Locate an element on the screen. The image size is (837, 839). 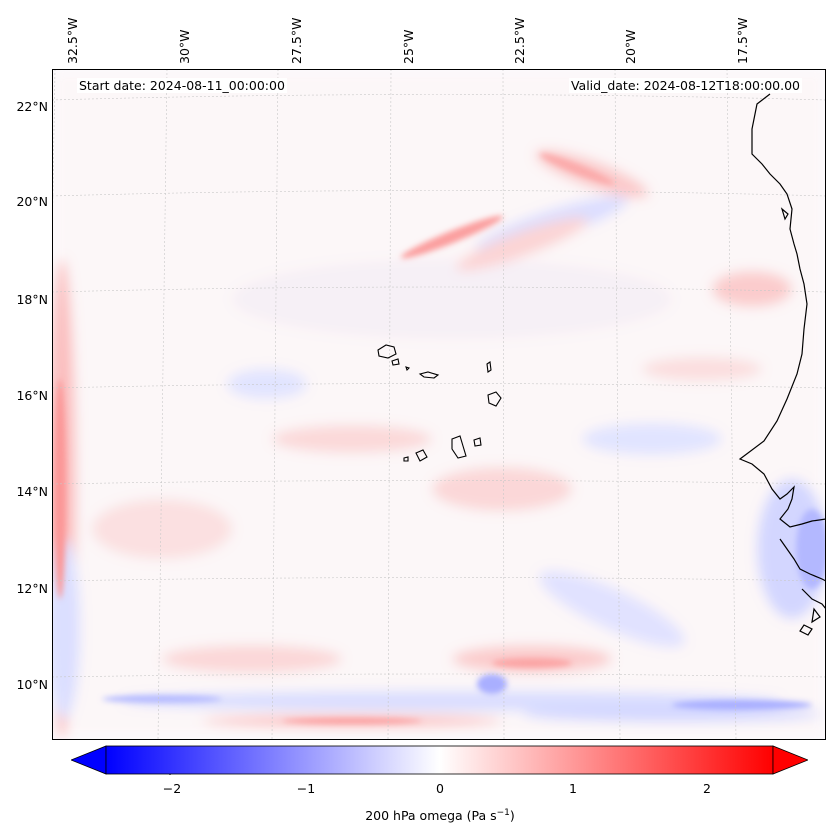
lat-label-16n: 16°N is located at coordinates (32, 395).